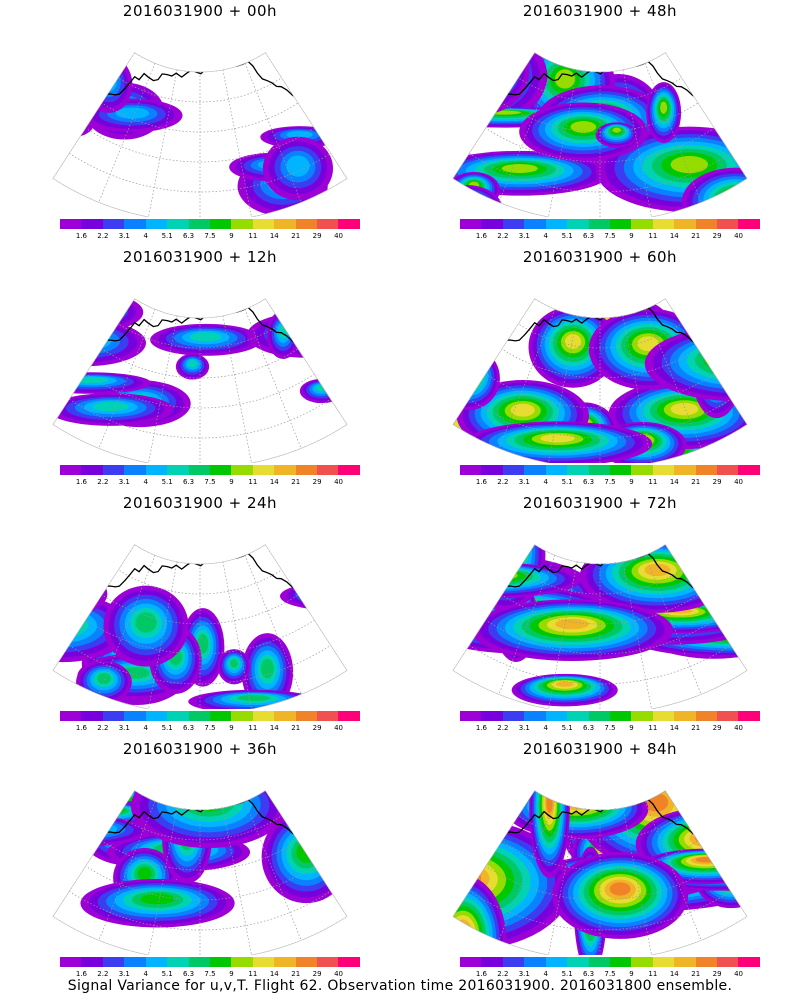 Image resolution: width=800 pixels, height=1000 pixels. Describe the element at coordinates (696, 728) in the screenshot. I see `colorbar-tick-label: 21` at that location.